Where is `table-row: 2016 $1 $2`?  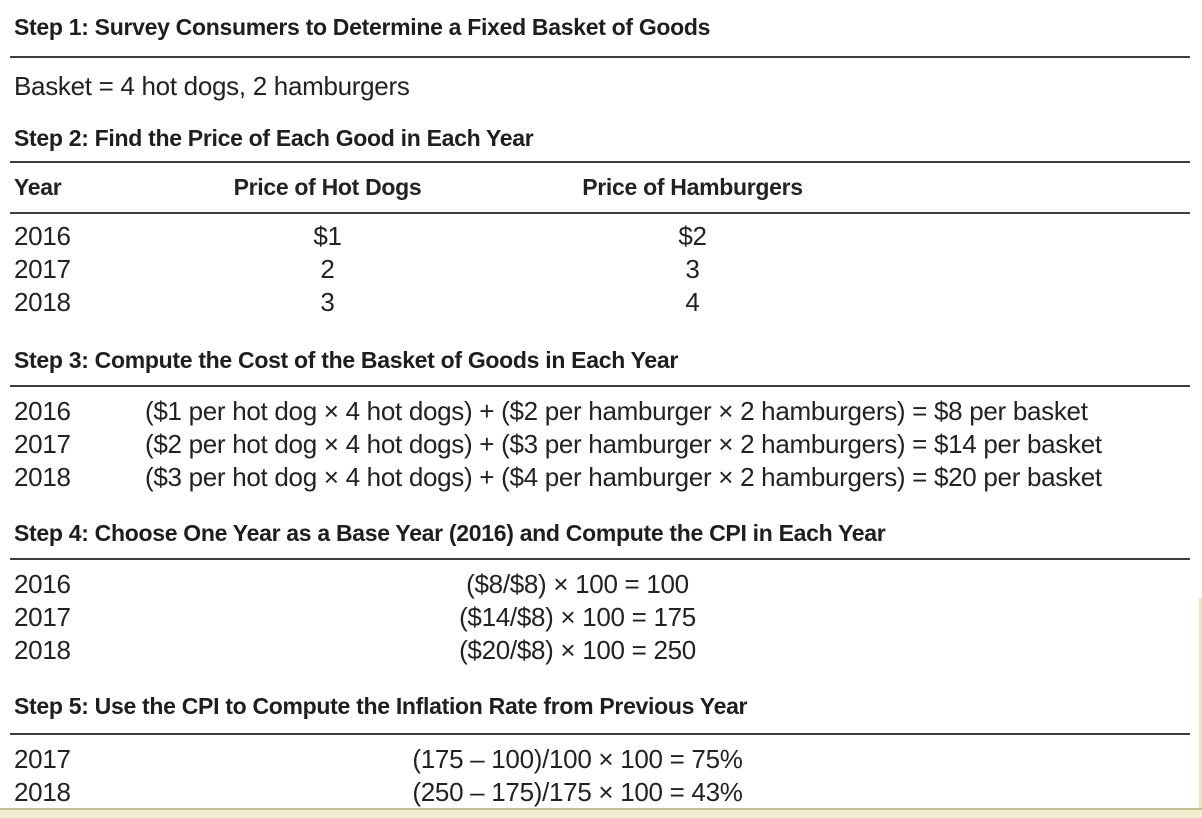 table-row: 2016 $1 $2 is located at coordinates (601, 236).